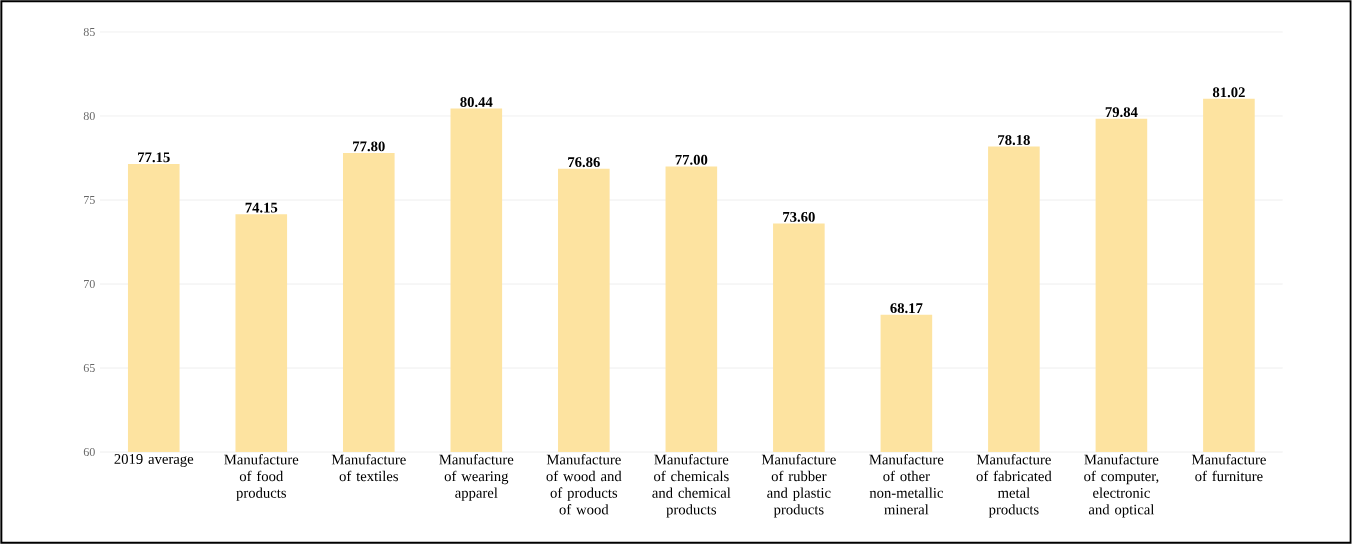 The height and width of the screenshot is (544, 1352). What do you see at coordinates (89, 116) in the screenshot?
I see `y-tick-label: 80` at bounding box center [89, 116].